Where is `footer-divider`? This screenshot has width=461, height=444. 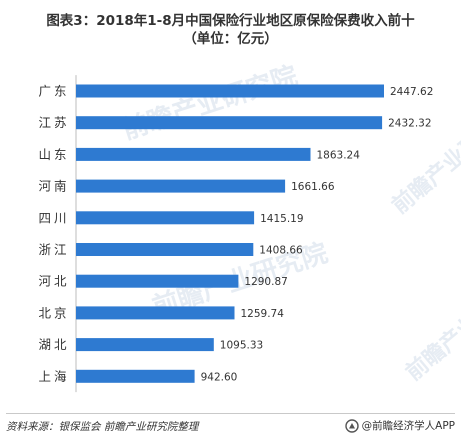
footer-divider is located at coordinates (230, 413).